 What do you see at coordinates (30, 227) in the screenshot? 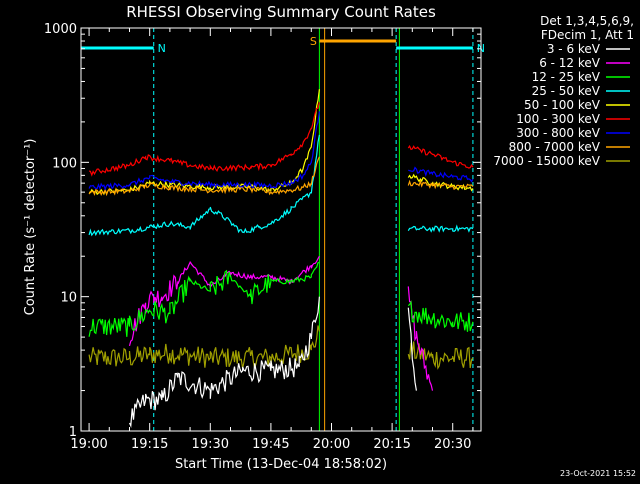
I see `y-axis-label: Count Rate (s⁻¹ detector⁻¹)` at bounding box center [30, 227].